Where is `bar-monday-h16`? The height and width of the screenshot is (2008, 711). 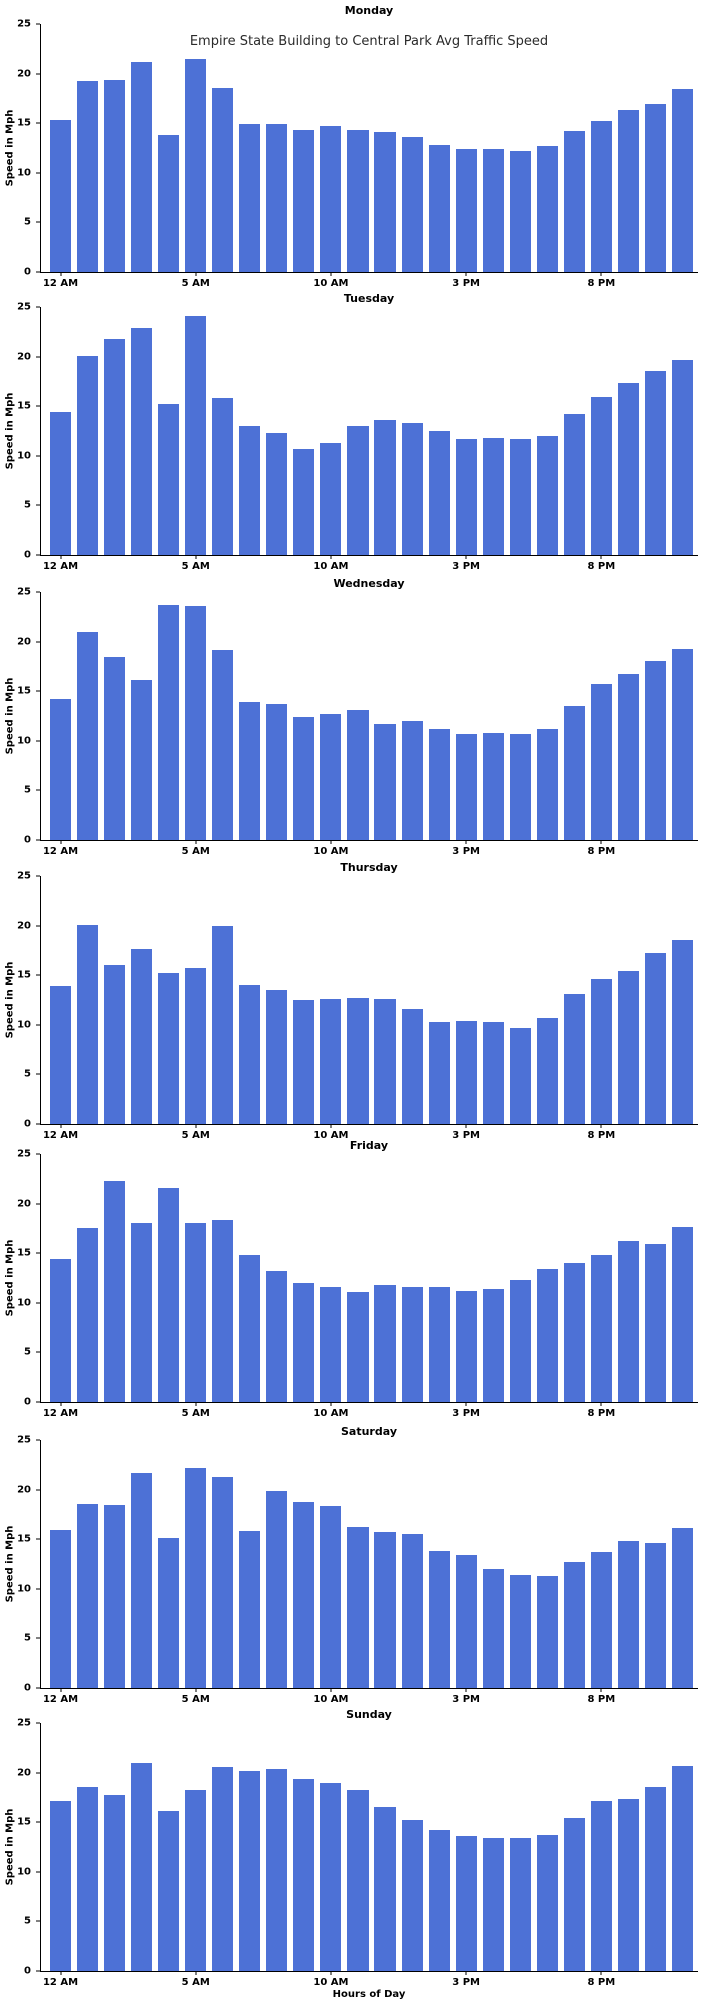
bar-monday-h16 is located at coordinates (493, 210).